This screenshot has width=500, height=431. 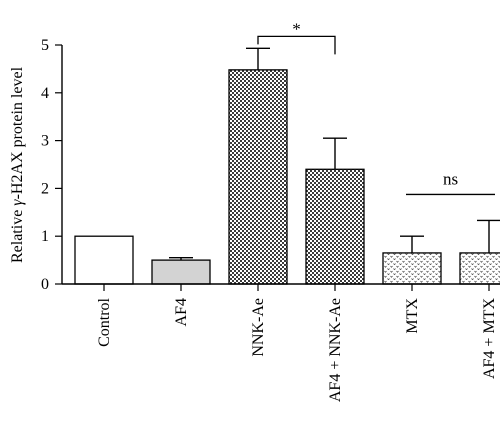 I want to click on y-tick-label: 2, so click(x=45, y=188).